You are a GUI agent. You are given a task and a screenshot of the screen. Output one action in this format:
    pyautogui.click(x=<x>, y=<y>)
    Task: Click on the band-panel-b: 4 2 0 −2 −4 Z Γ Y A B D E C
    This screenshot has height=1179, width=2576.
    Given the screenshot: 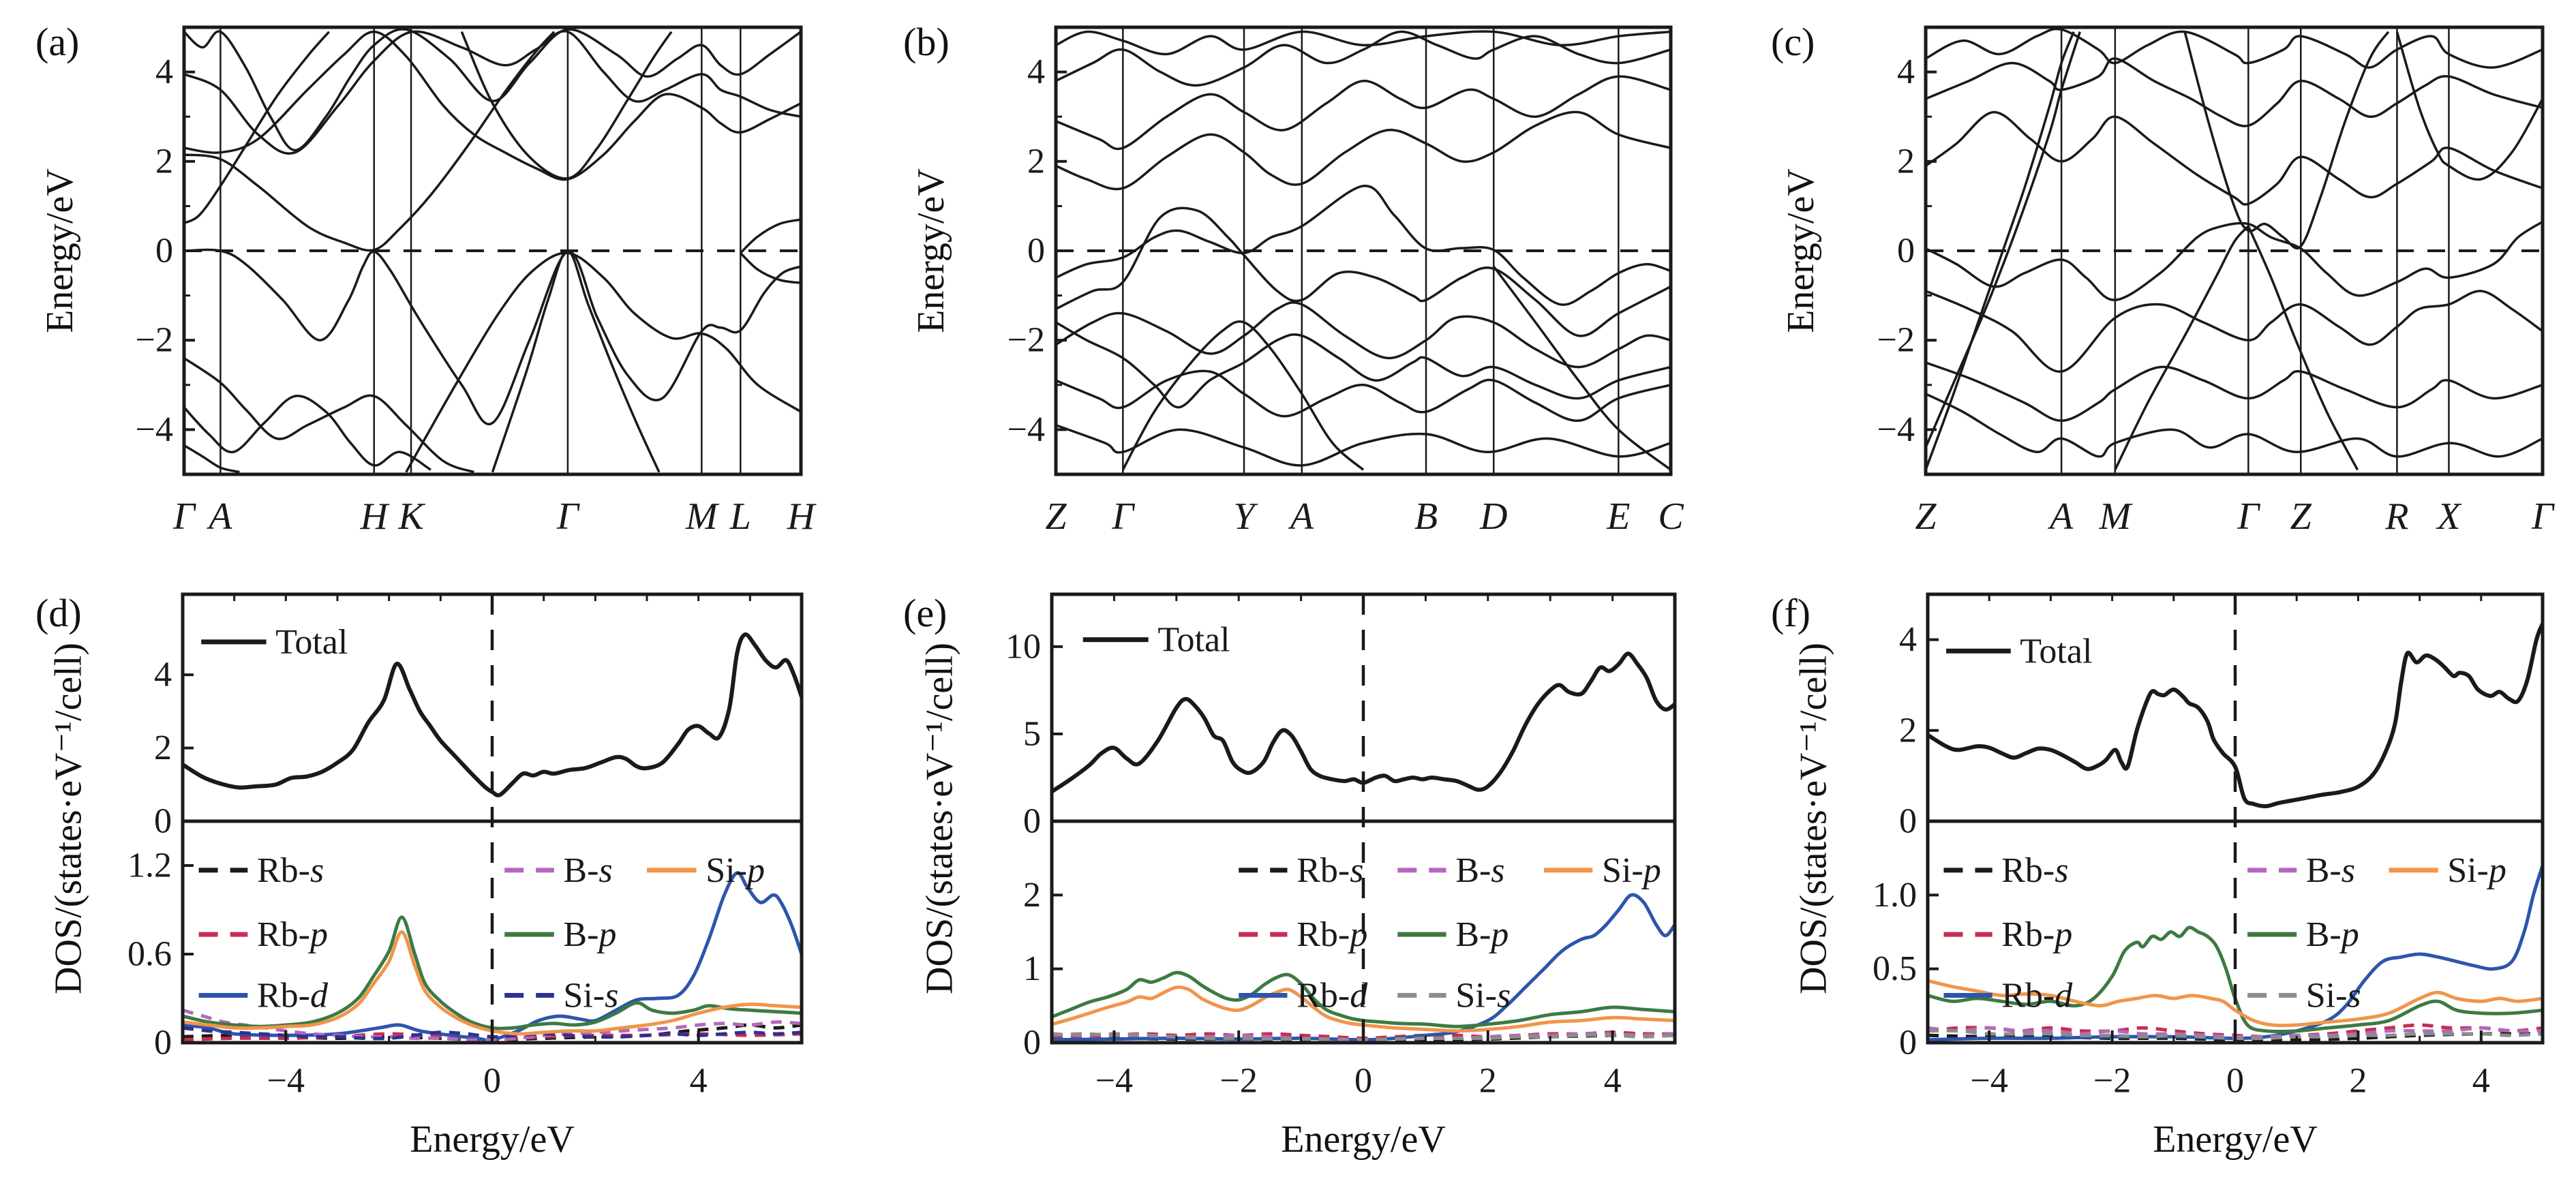 What is the action you would take?
    pyautogui.click(x=1345, y=281)
    